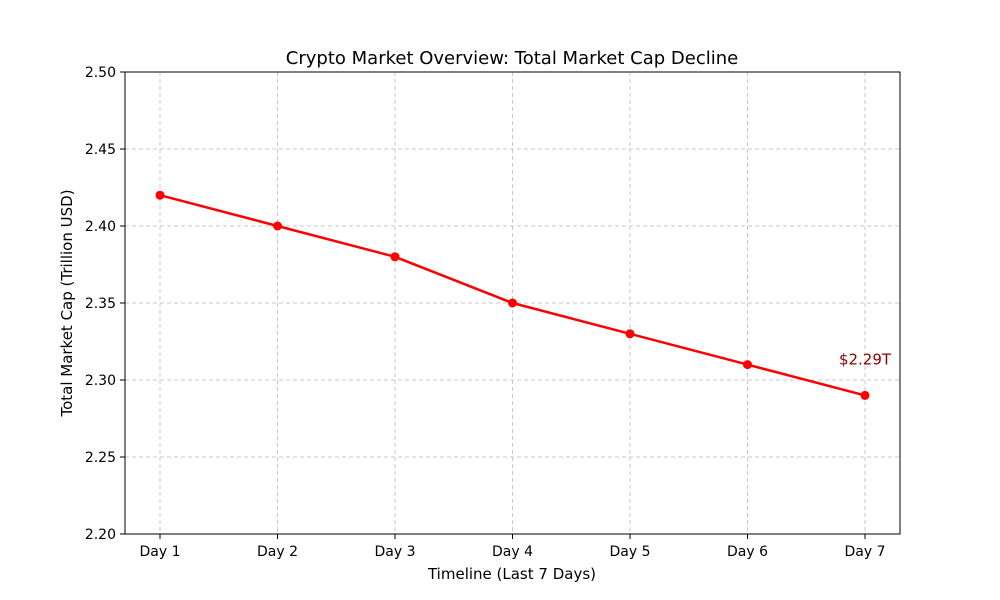 This screenshot has height=600, width=1000. What do you see at coordinates (277, 552) in the screenshot?
I see `x-tick-label: Day 2` at bounding box center [277, 552].